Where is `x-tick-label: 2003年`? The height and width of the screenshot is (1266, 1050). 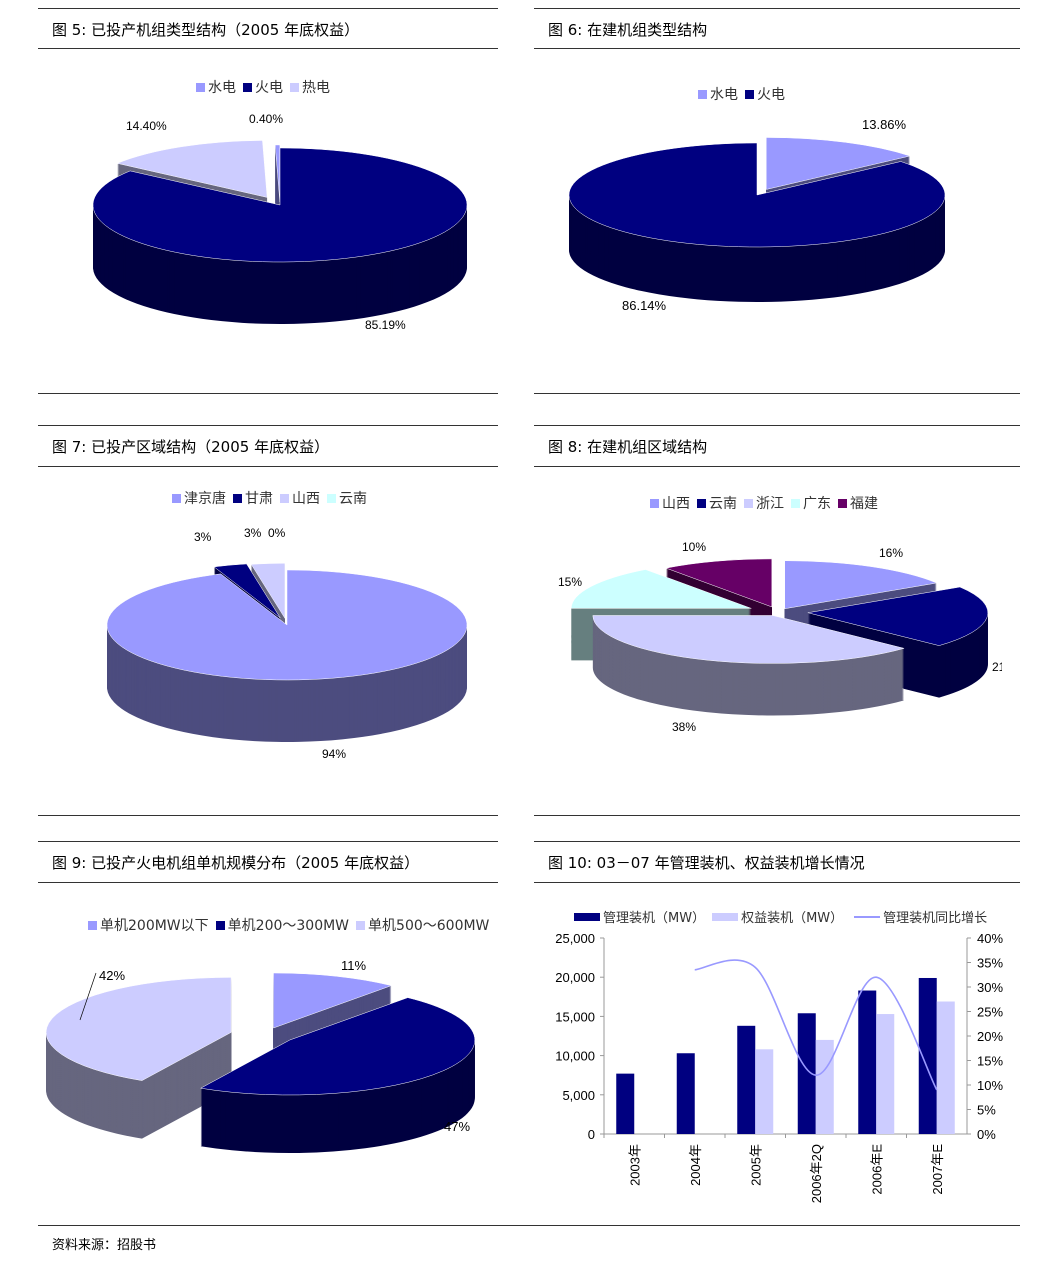
x-tick-label: 2003年 is located at coordinates (634, 1165).